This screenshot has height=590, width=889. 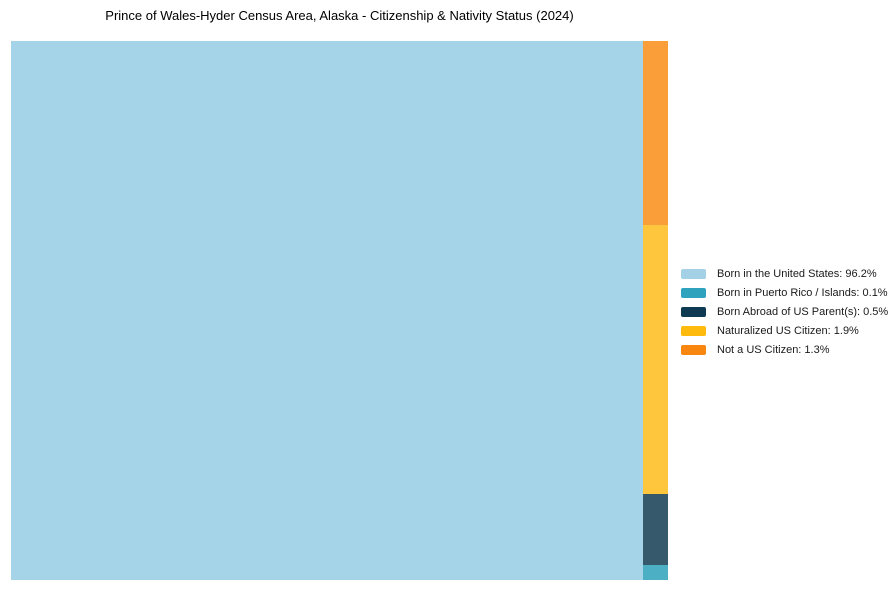 What do you see at coordinates (655, 133) in the screenshot?
I see `treemap-cell-not-a-us-citizen` at bounding box center [655, 133].